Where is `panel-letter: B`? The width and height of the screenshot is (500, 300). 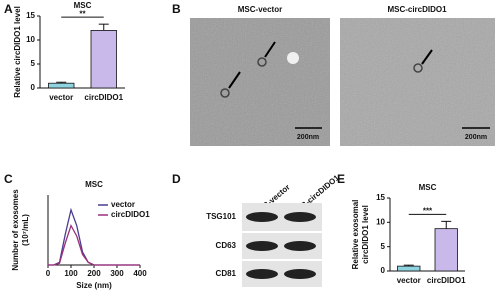 panel-letter: B is located at coordinates (176, 9).